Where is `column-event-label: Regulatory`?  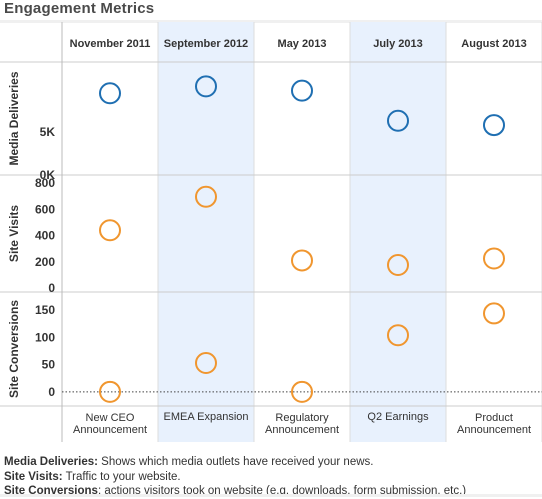
column-event-label: Regulatory is located at coordinates (302, 418).